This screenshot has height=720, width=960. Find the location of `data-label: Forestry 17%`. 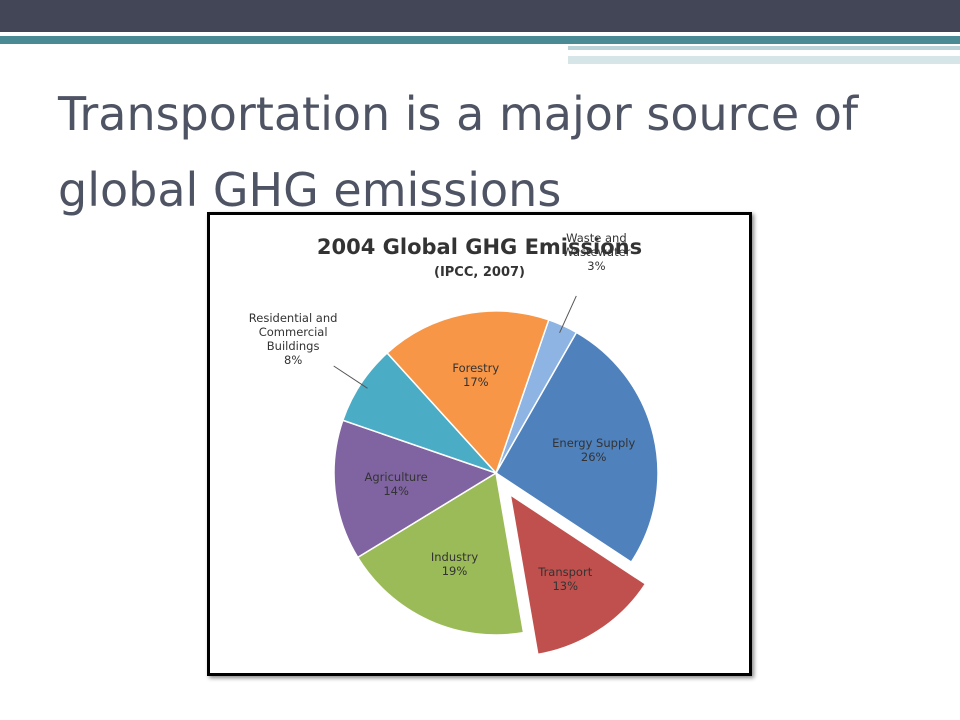

data-label: Forestry 17% is located at coordinates (476, 375).